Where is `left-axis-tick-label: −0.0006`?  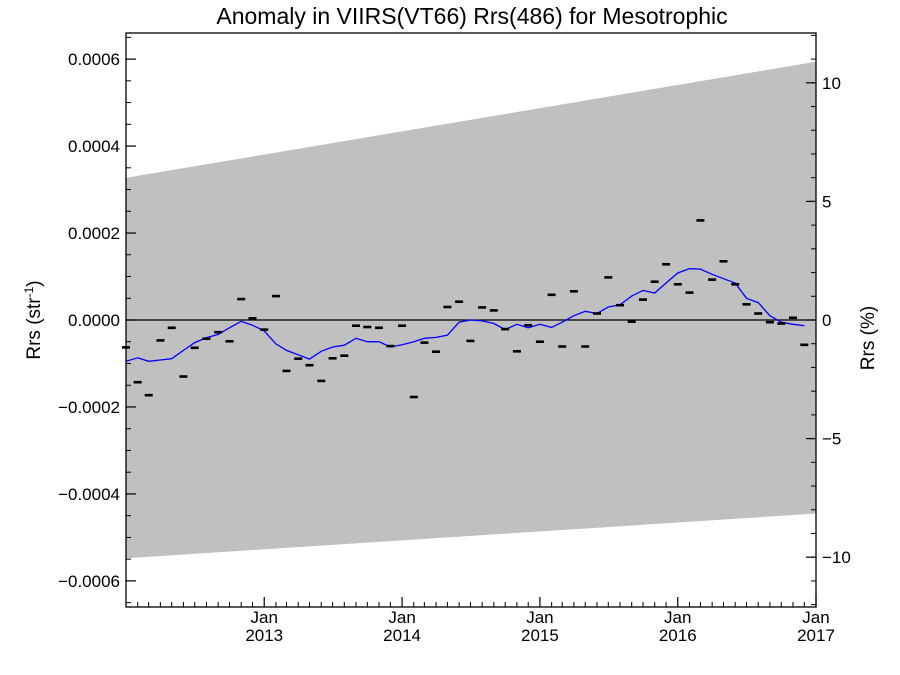 left-axis-tick-label: −0.0006 is located at coordinates (89, 581).